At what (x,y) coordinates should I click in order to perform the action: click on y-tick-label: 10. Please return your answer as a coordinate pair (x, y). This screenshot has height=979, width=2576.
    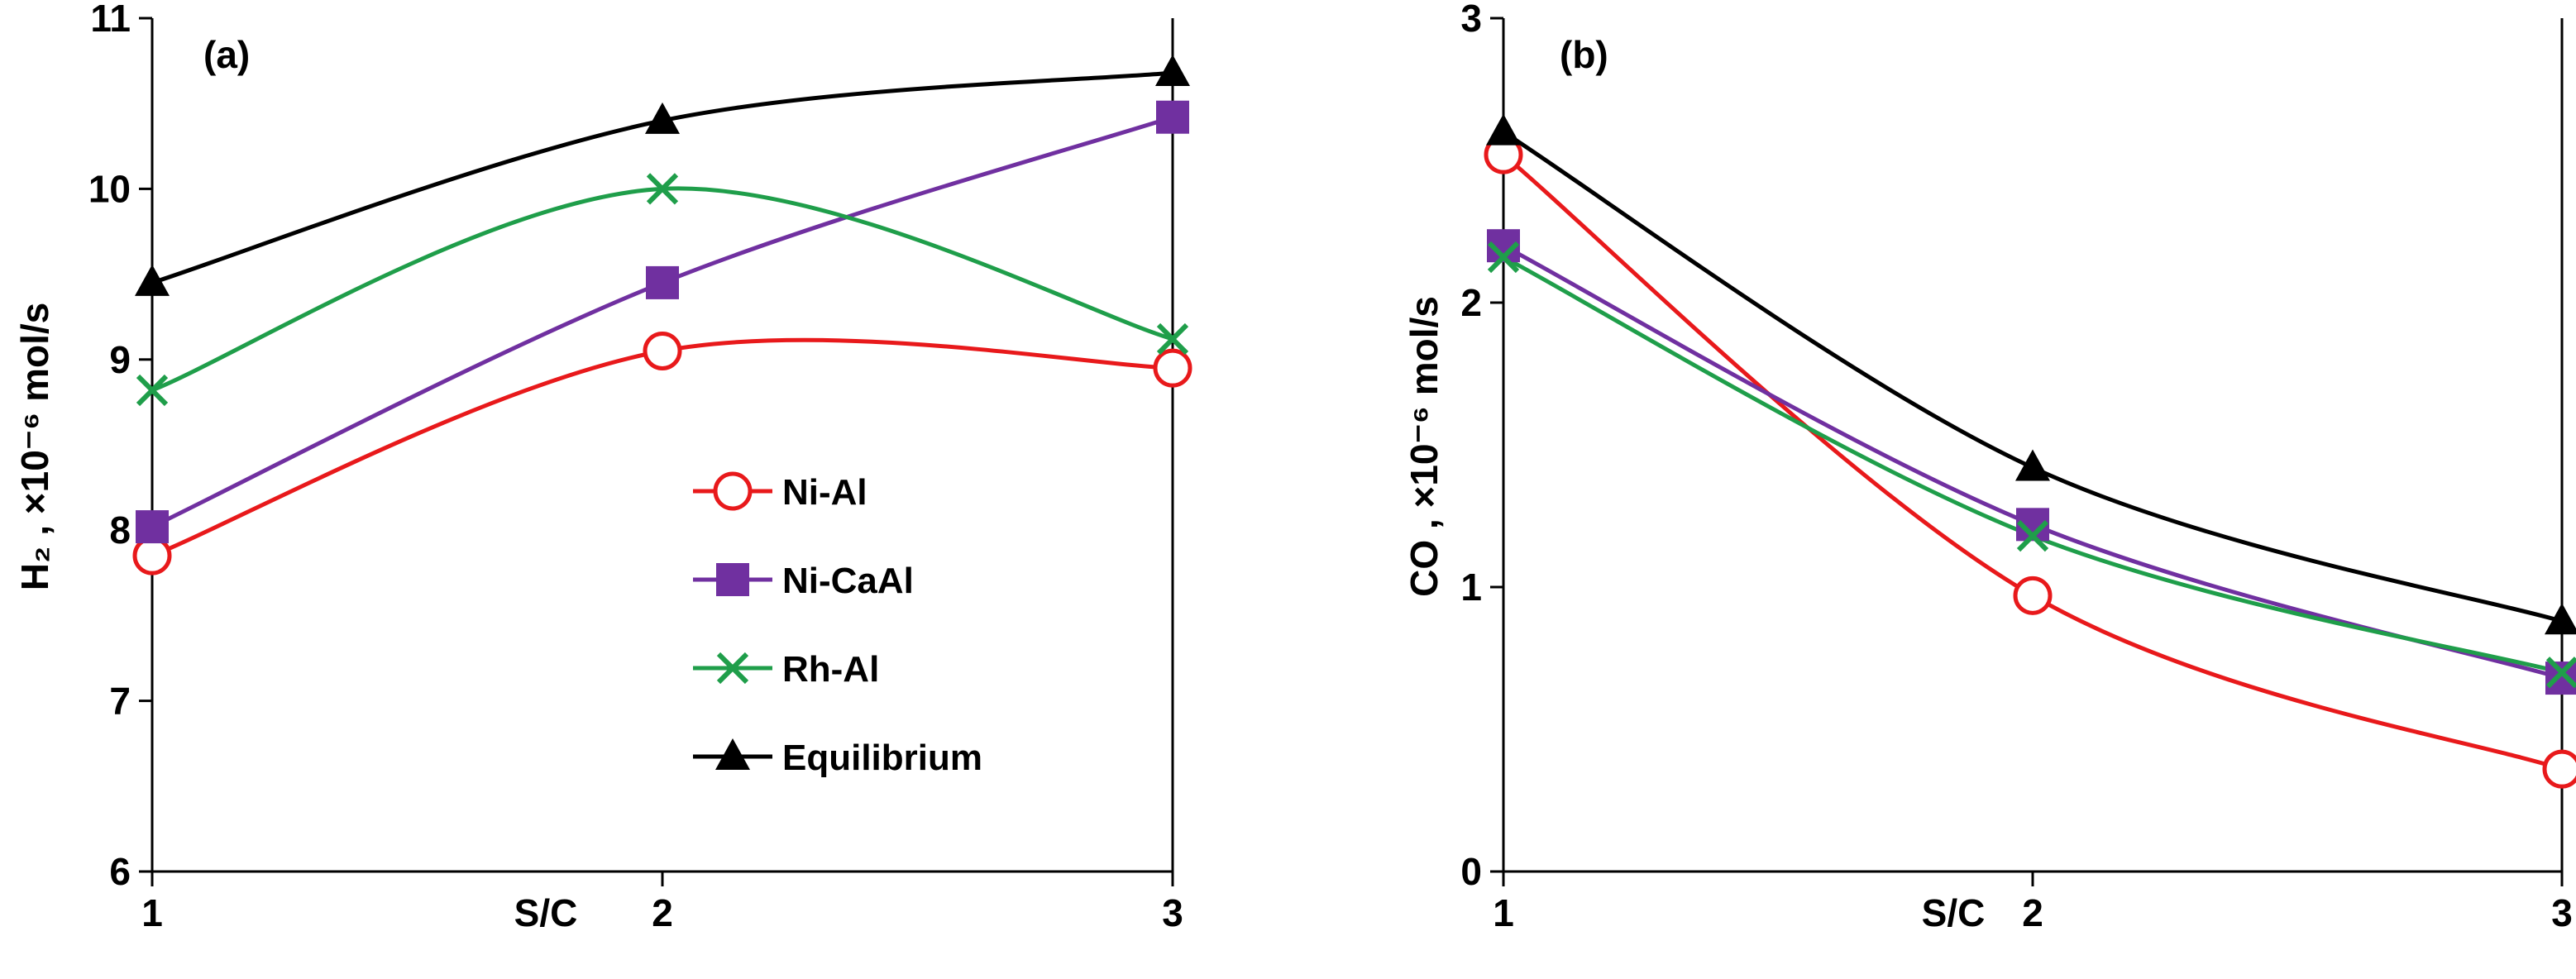
    Looking at the image, I should click on (110, 188).